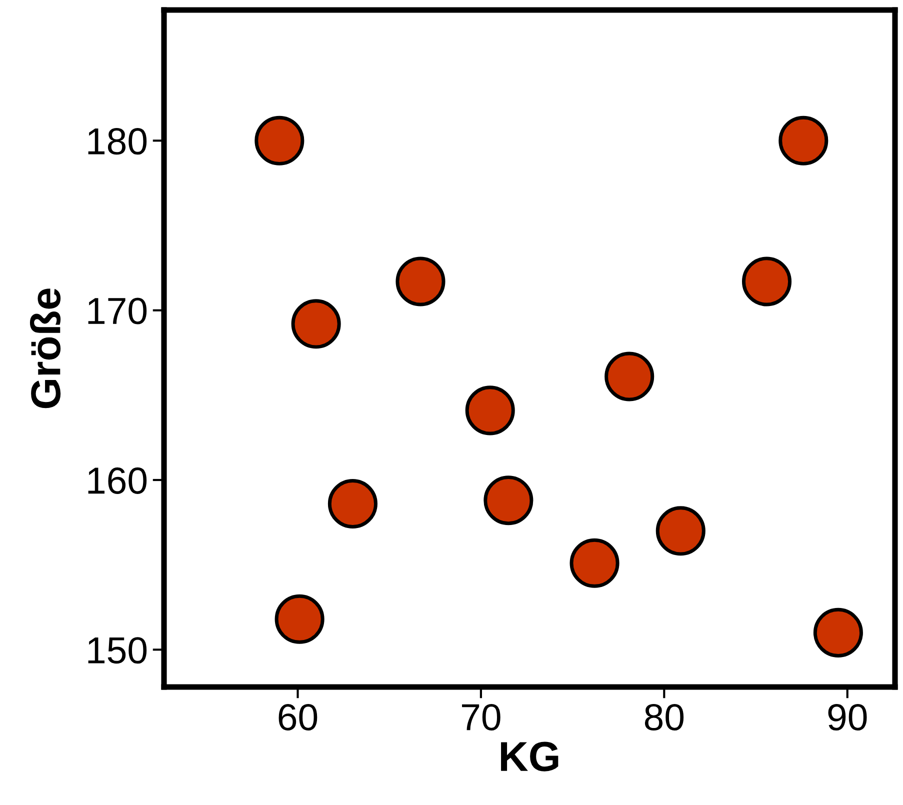  Describe the element at coordinates (847, 717) in the screenshot. I see `x-tick-label: 90` at that location.